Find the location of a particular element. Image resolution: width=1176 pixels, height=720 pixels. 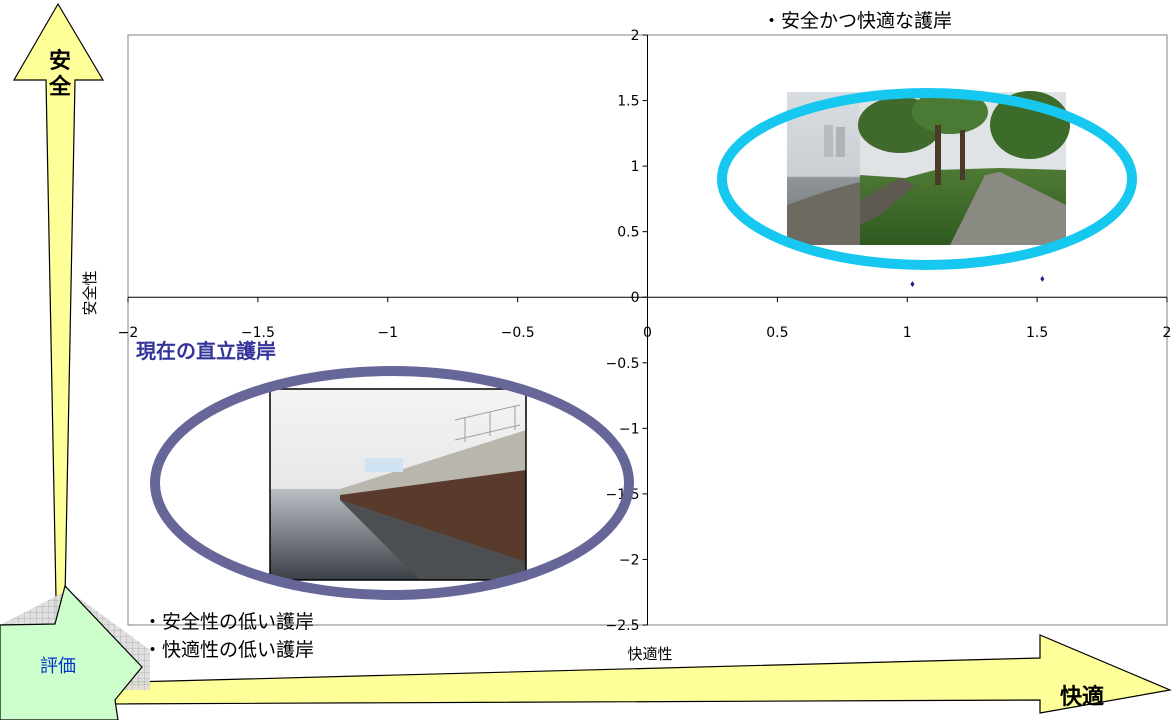

data-points is located at coordinates (977, 281).